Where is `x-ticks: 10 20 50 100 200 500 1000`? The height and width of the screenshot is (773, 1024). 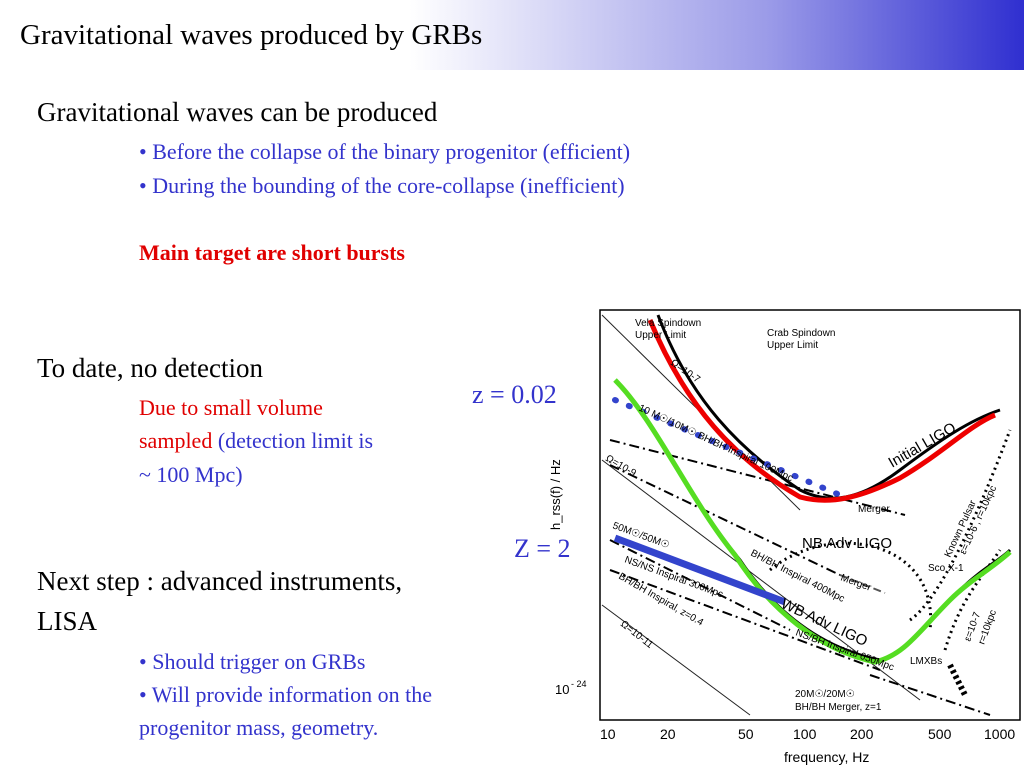
x-ticks: 10 20 50 100 200 500 1000 is located at coordinates (807, 734).